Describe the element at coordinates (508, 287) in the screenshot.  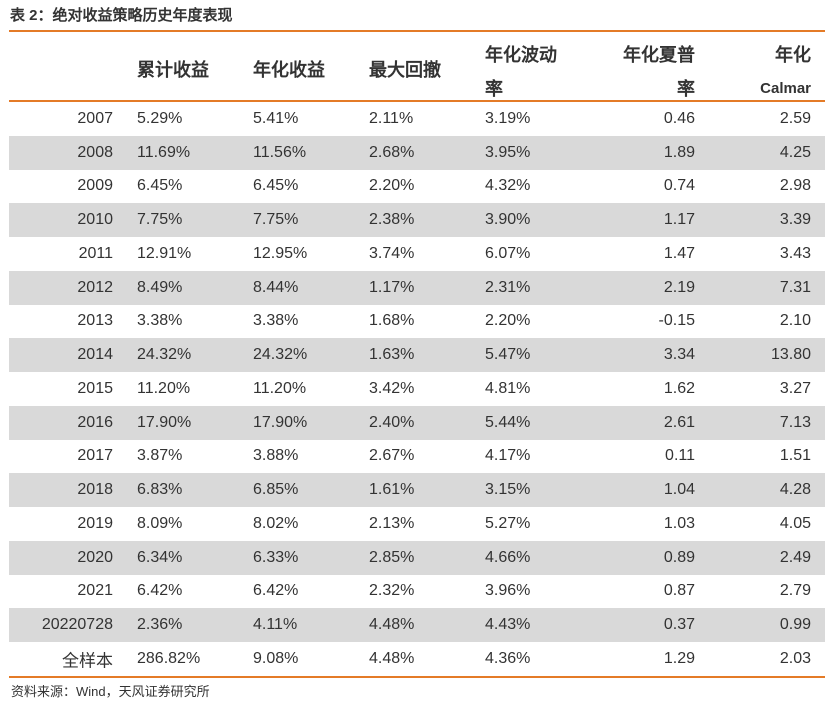
I see `volatility-cell: 2.31%` at that location.